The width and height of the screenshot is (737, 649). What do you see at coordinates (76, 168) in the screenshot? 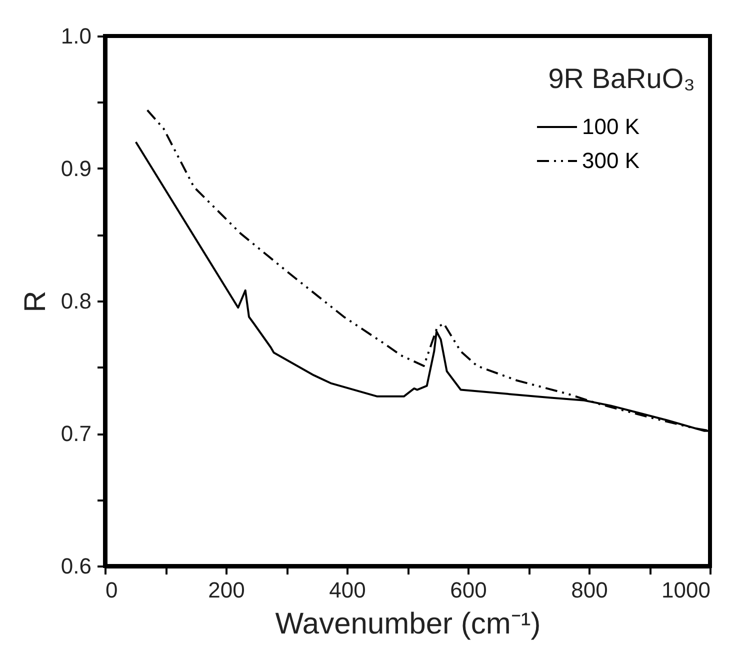
I see `y-tick-label: 0.9` at bounding box center [76, 168].